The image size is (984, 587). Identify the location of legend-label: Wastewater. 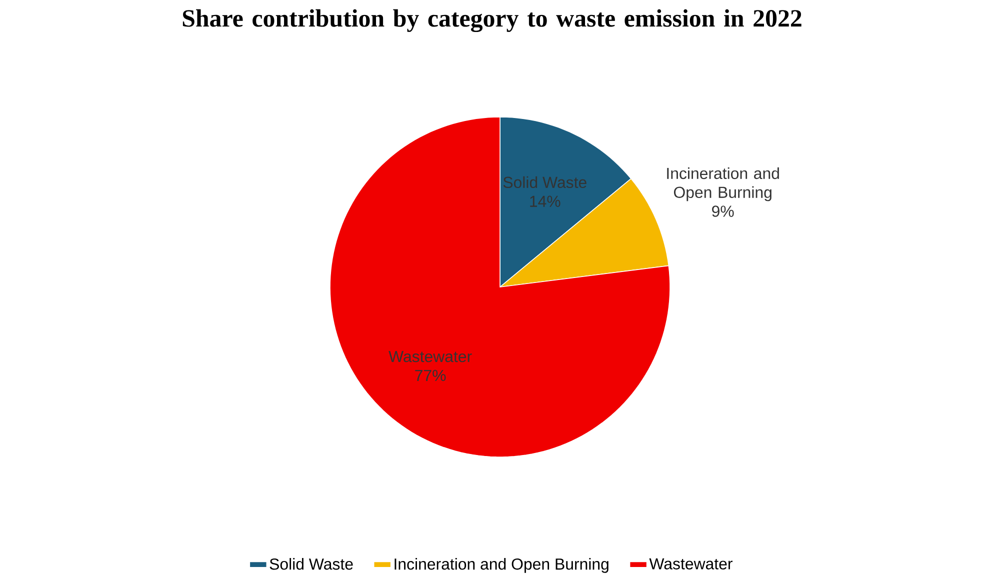
(690, 564).